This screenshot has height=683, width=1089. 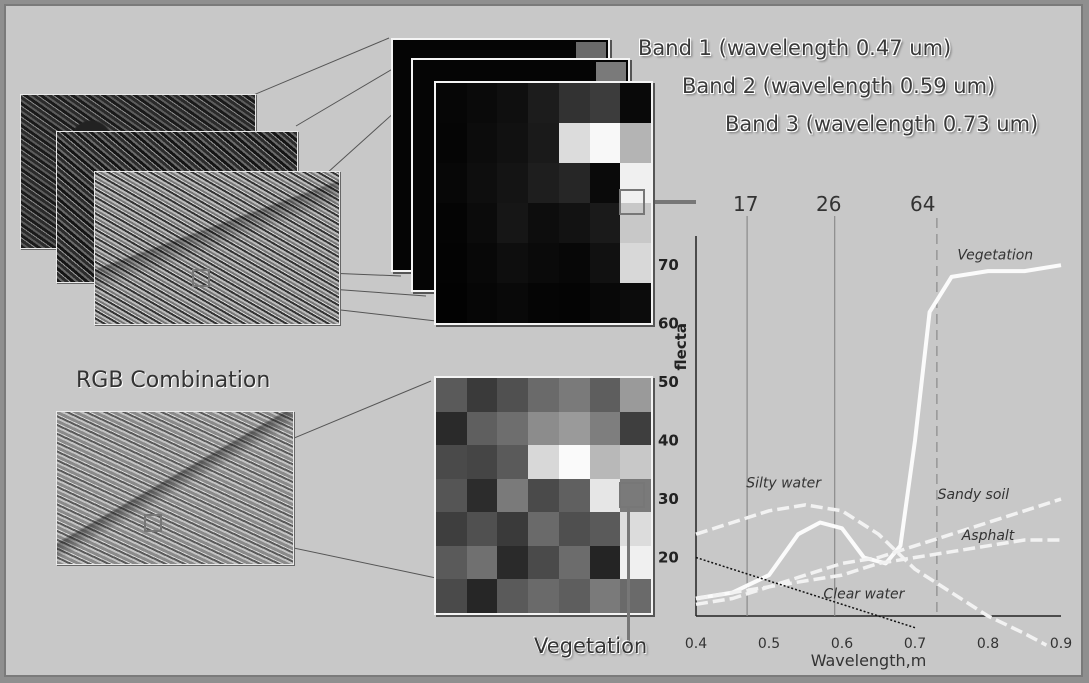 What do you see at coordinates (842, 644) in the screenshot?
I see `x-tick-label: 0.6` at bounding box center [842, 644].